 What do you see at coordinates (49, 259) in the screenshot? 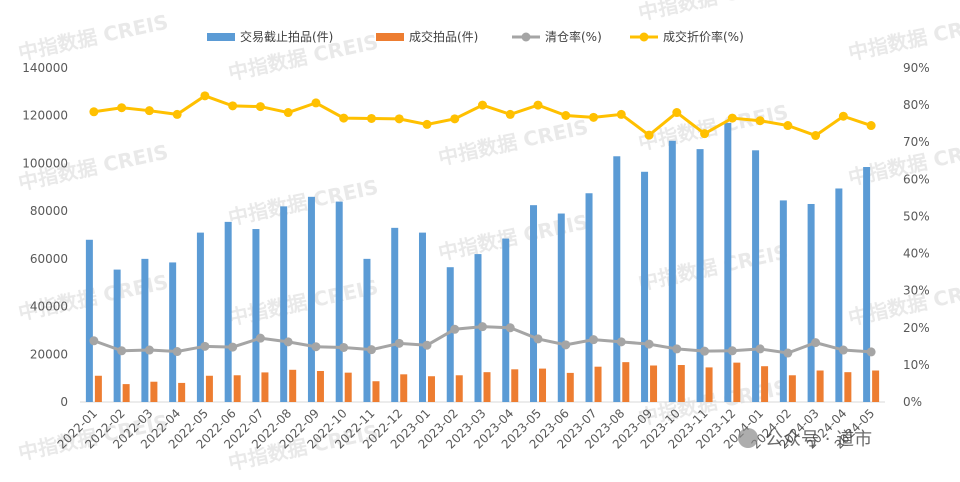
I see `y-left-tick-label: 60000` at bounding box center [49, 259].